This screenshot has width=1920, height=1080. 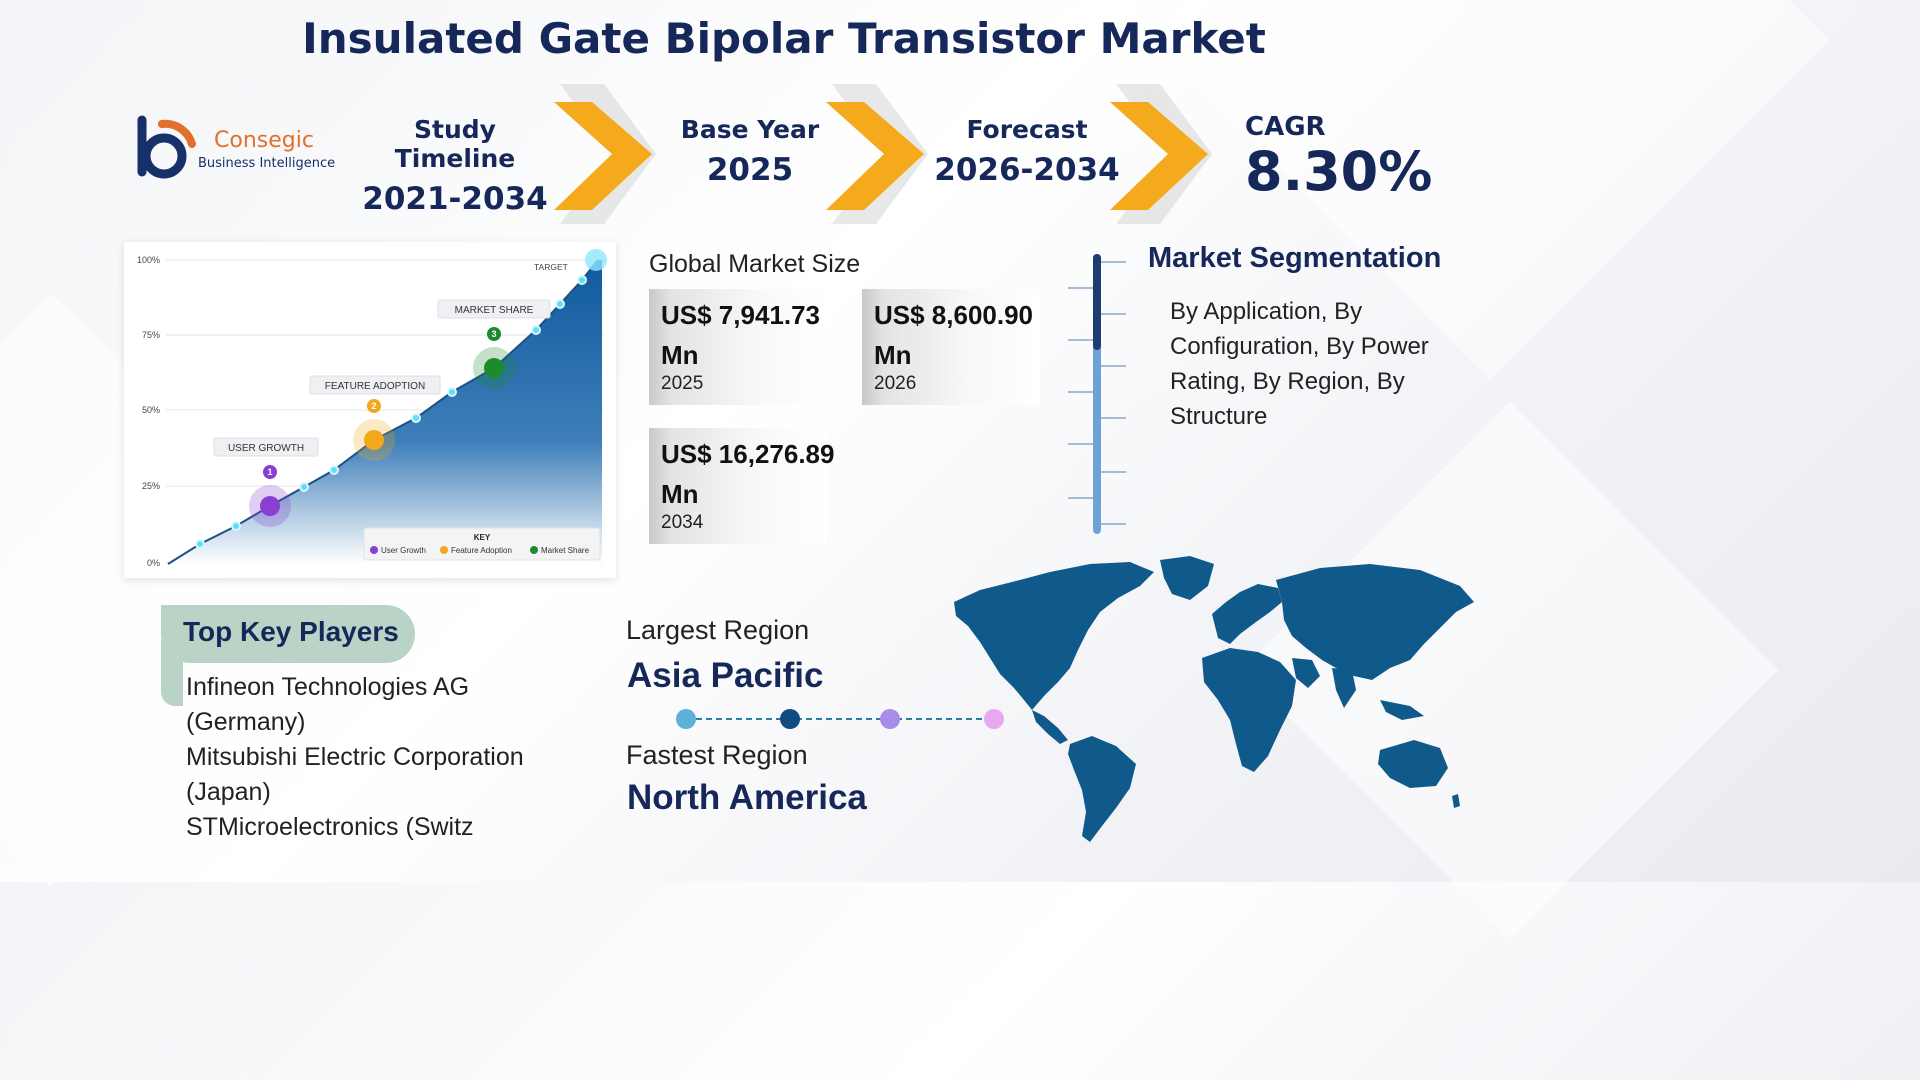 I want to click on milestone-label: USER GROWTH, so click(x=266, y=448).